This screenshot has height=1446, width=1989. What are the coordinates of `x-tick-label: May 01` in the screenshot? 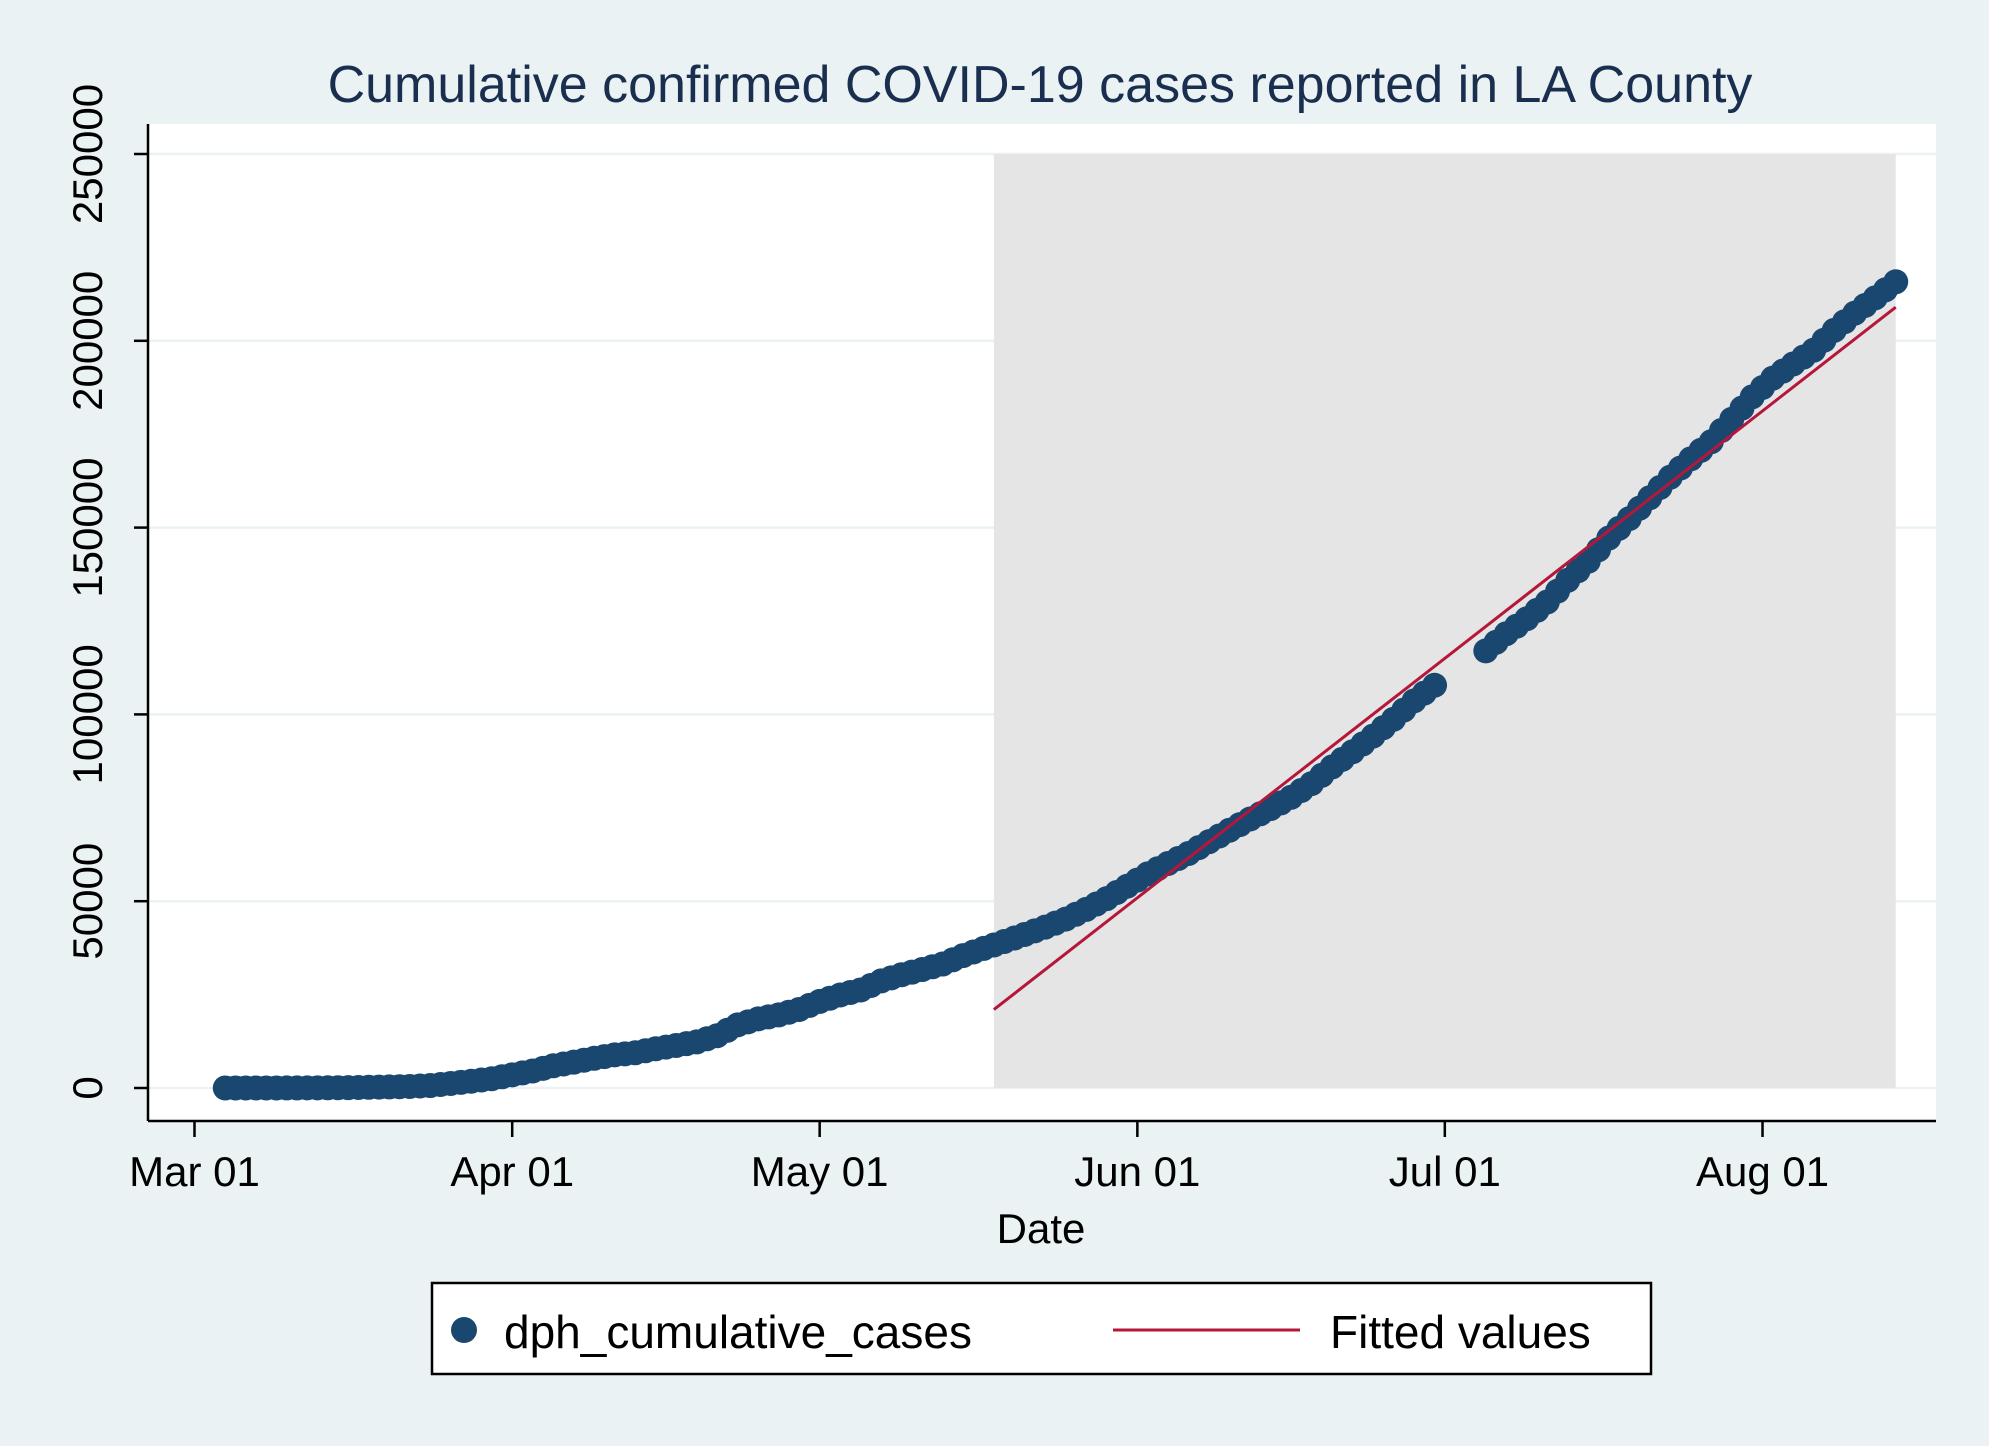 It's located at (820, 1171).